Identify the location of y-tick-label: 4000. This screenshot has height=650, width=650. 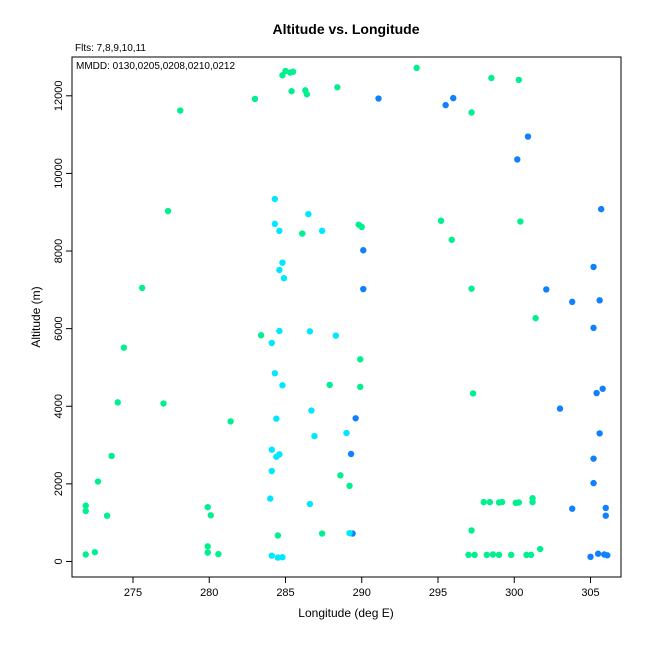
(59, 406).